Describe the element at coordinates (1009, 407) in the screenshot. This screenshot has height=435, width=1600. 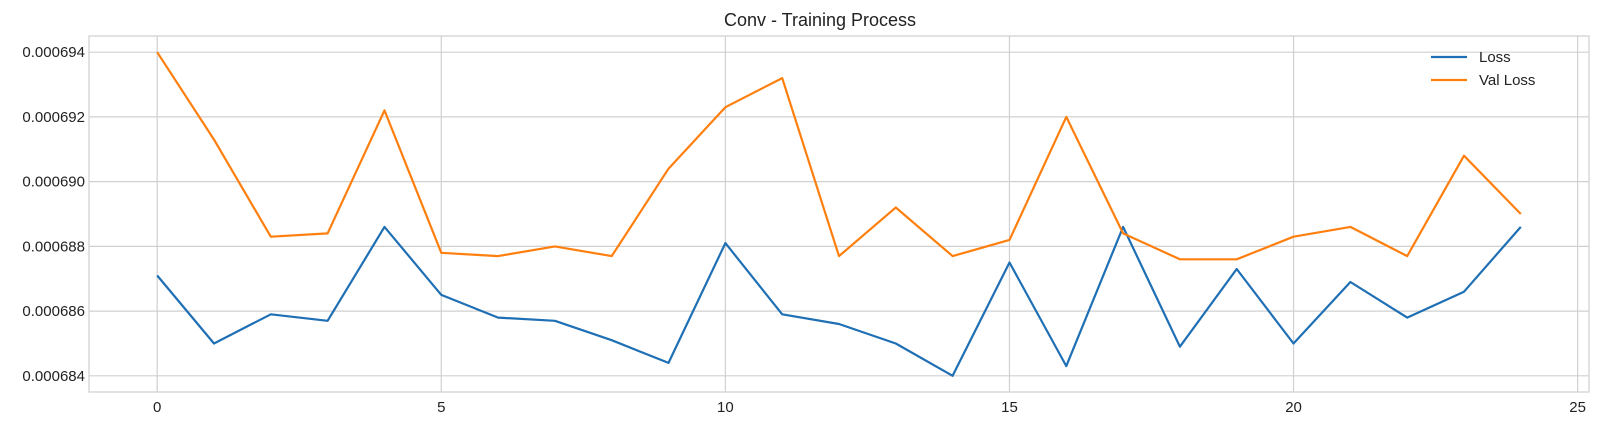
I see `x-tick-label: 15` at that location.